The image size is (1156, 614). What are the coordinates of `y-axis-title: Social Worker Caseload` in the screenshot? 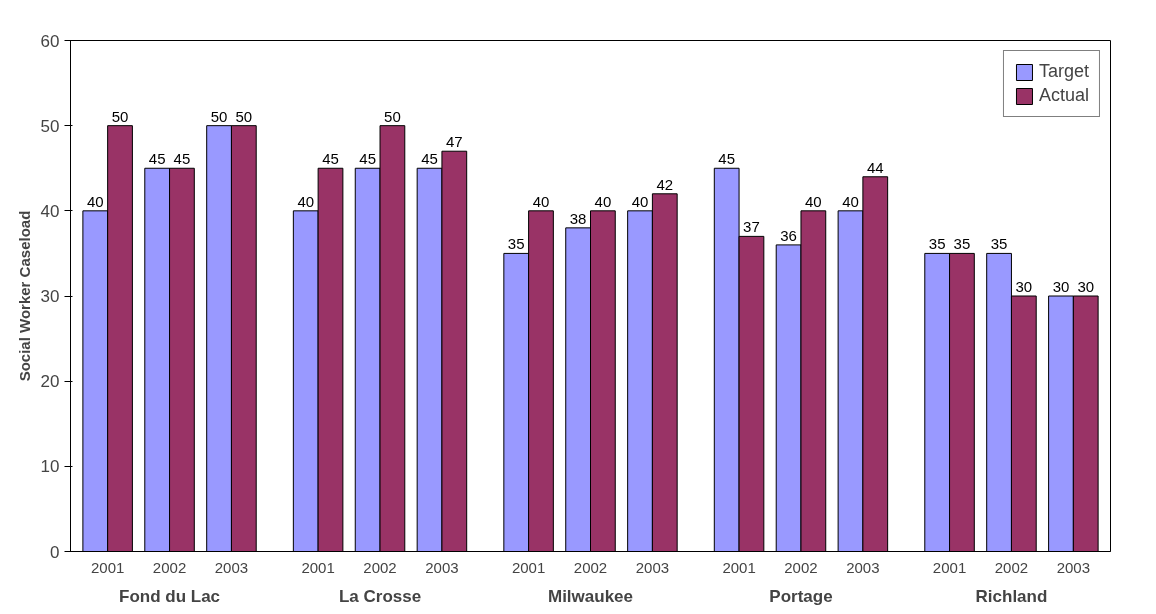 It's located at (24, 296).